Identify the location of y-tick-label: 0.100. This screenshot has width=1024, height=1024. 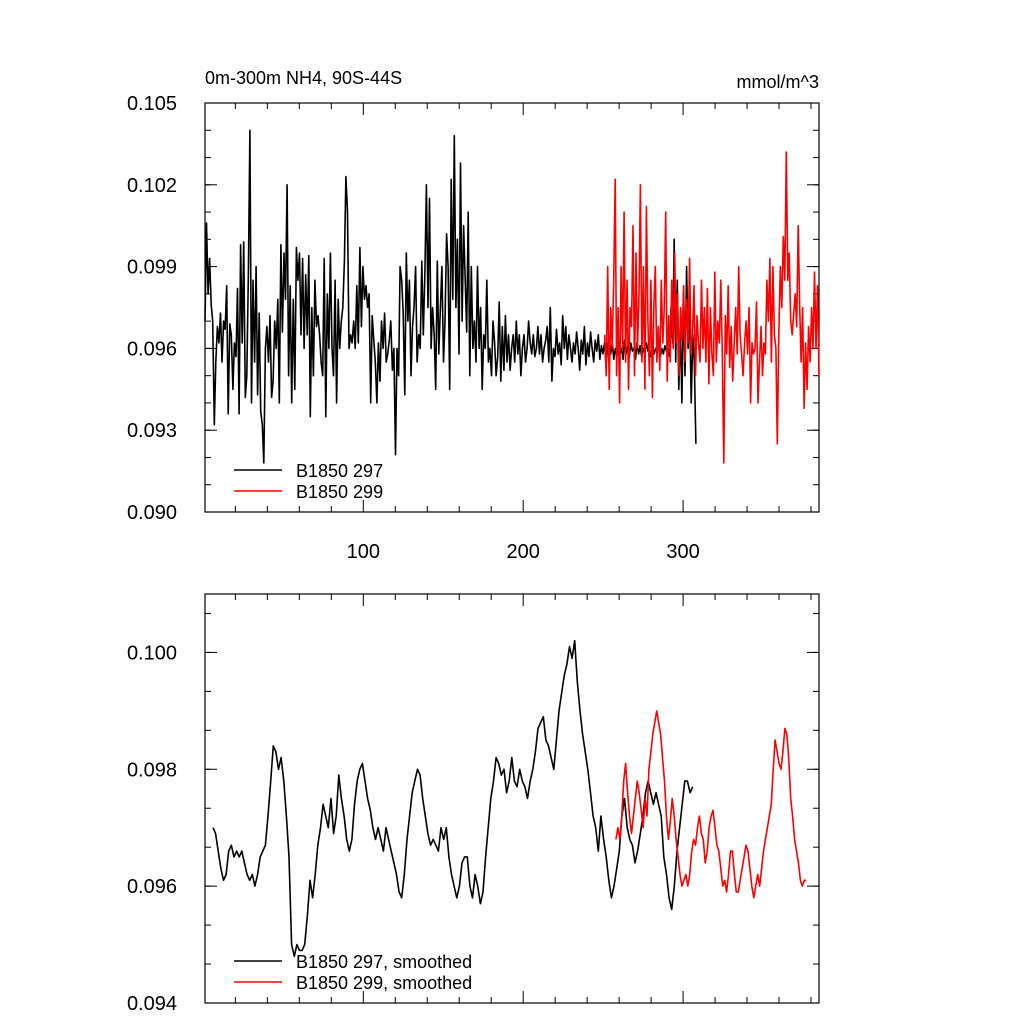
(152, 653).